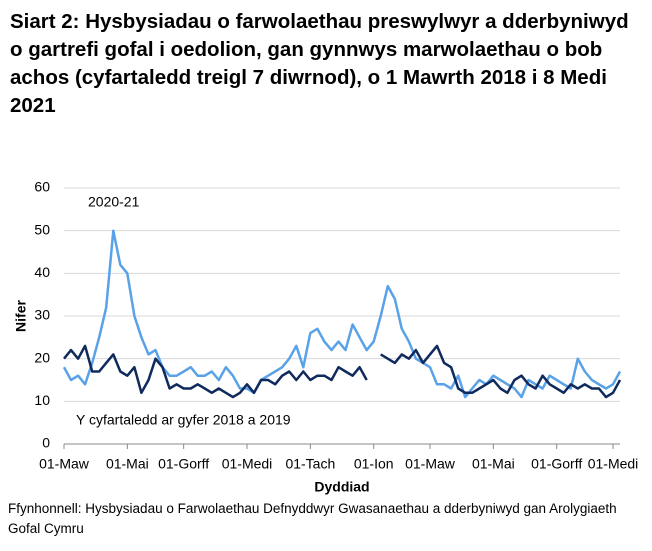  What do you see at coordinates (21, 316) in the screenshot?
I see `y-axis-title: Nifer` at bounding box center [21, 316].